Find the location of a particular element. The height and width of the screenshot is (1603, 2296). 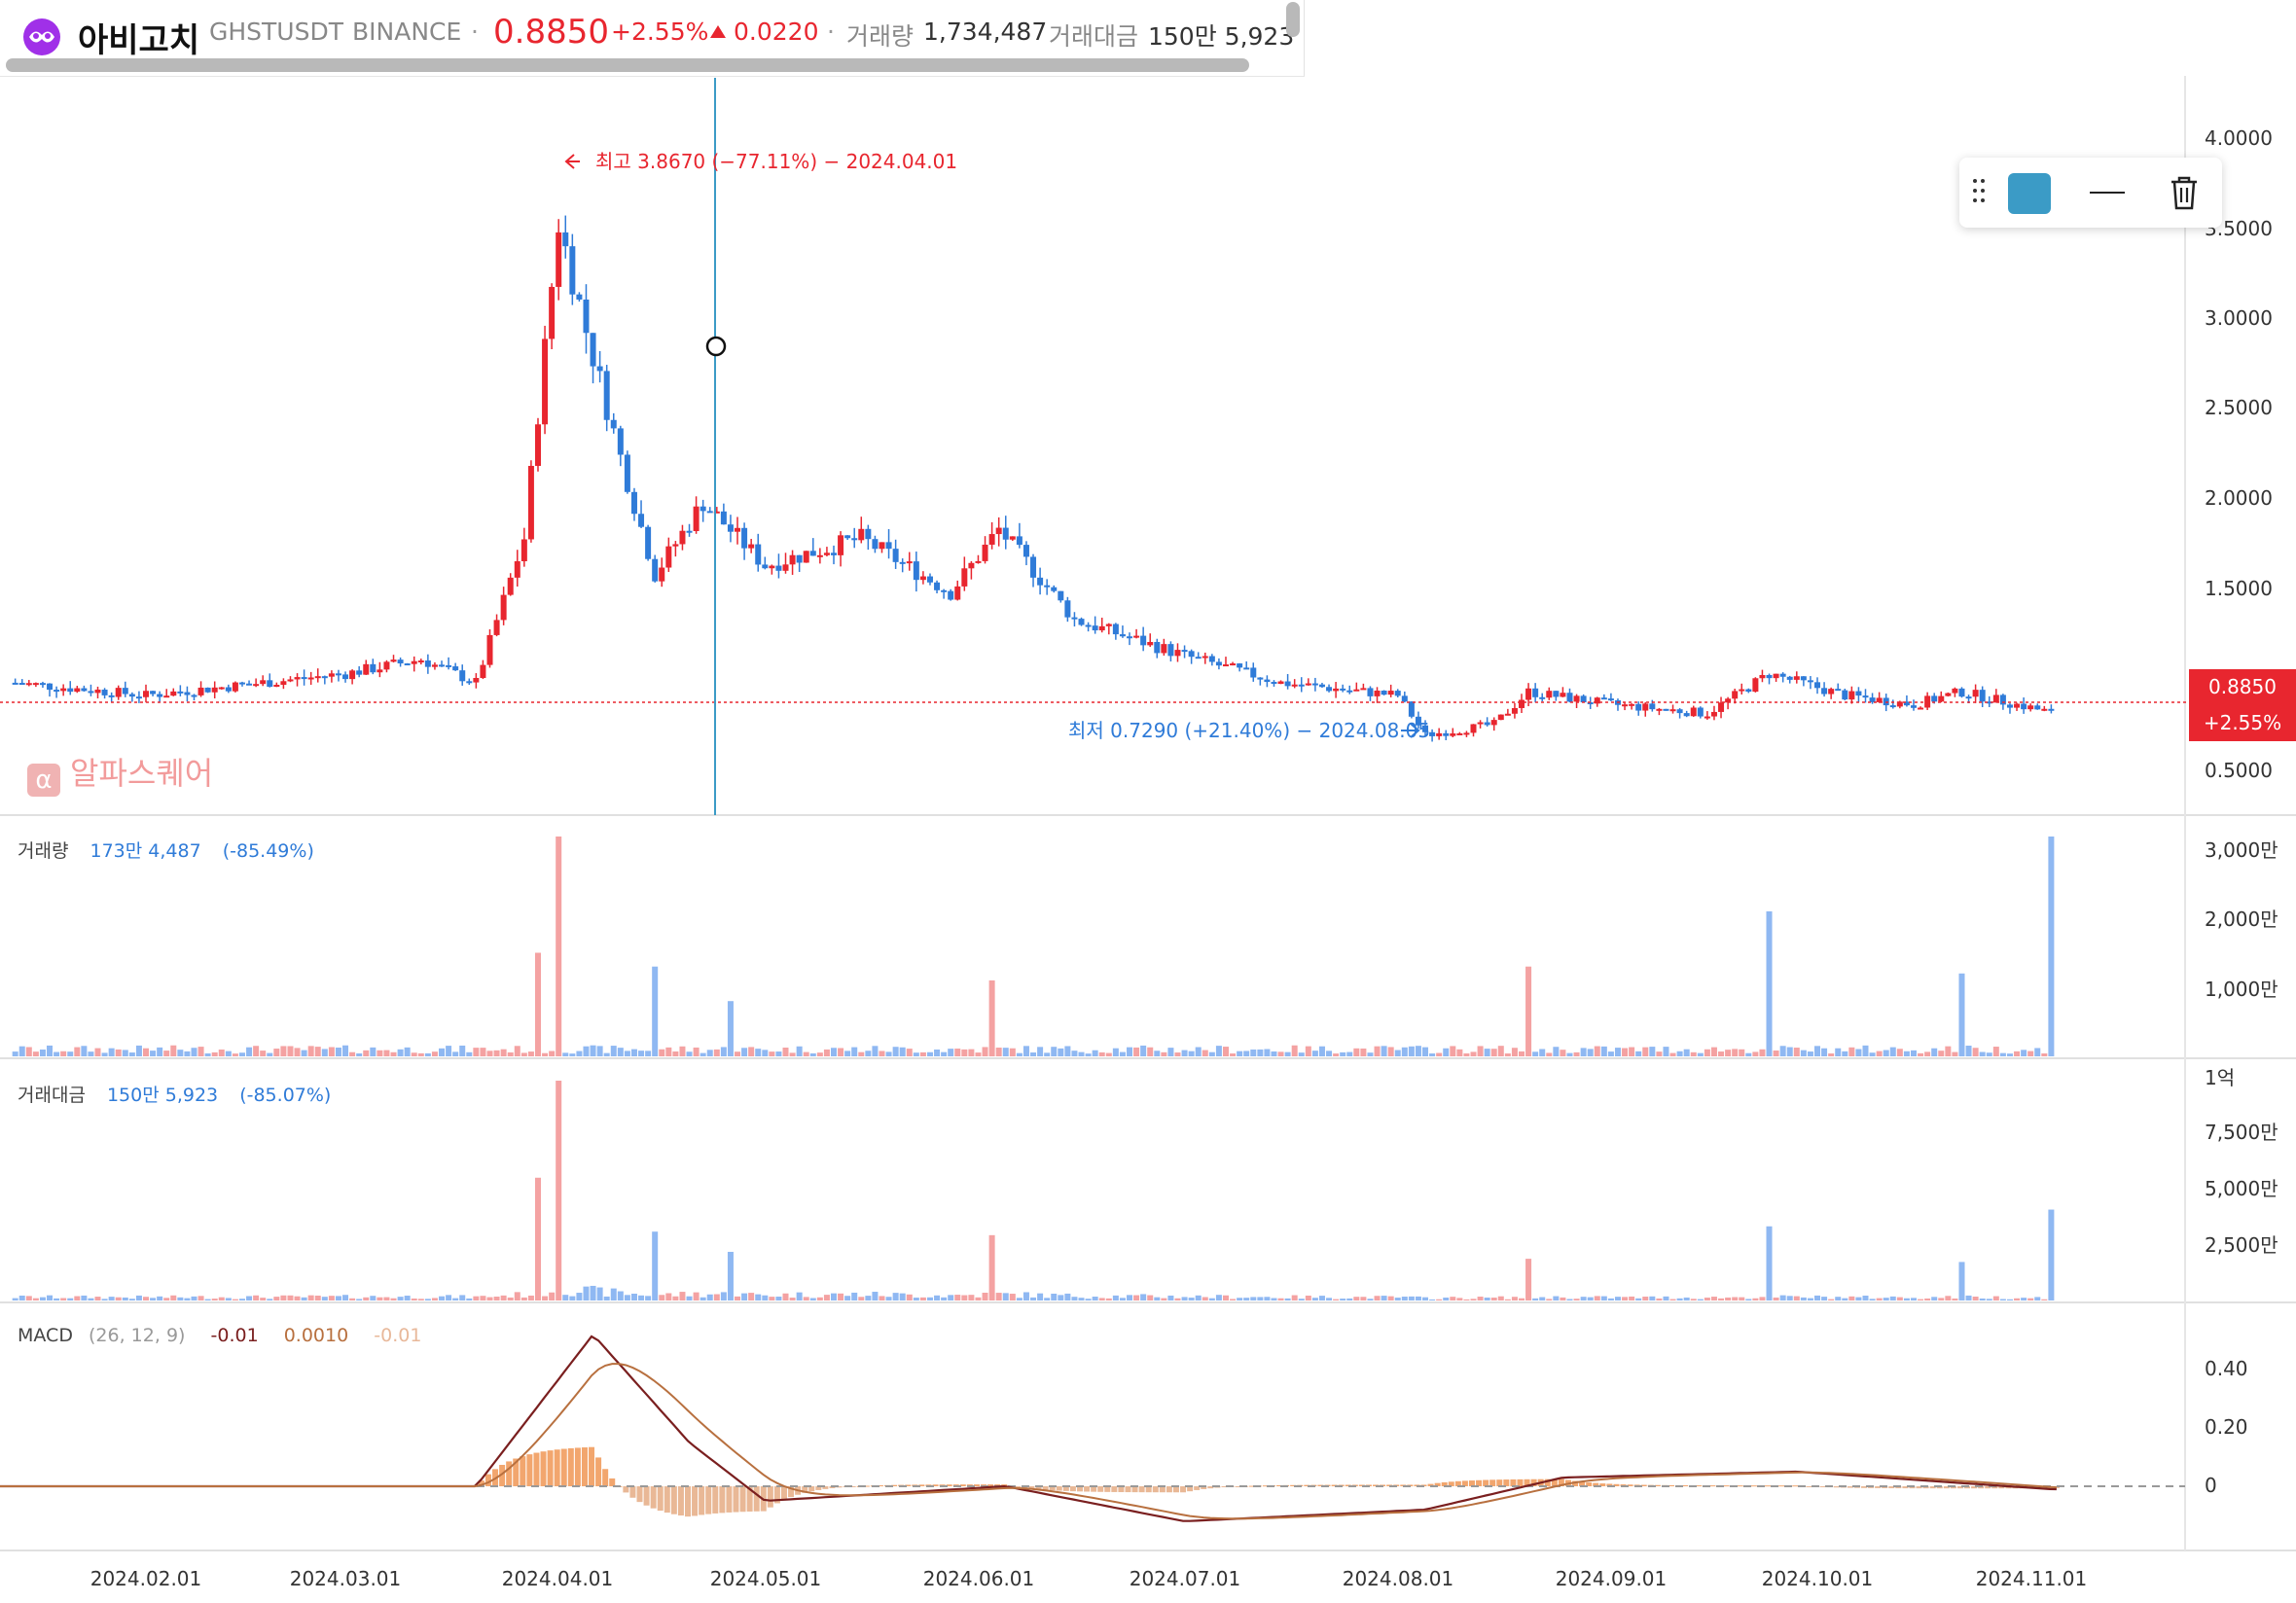

trash-icon is located at coordinates (2184, 193).